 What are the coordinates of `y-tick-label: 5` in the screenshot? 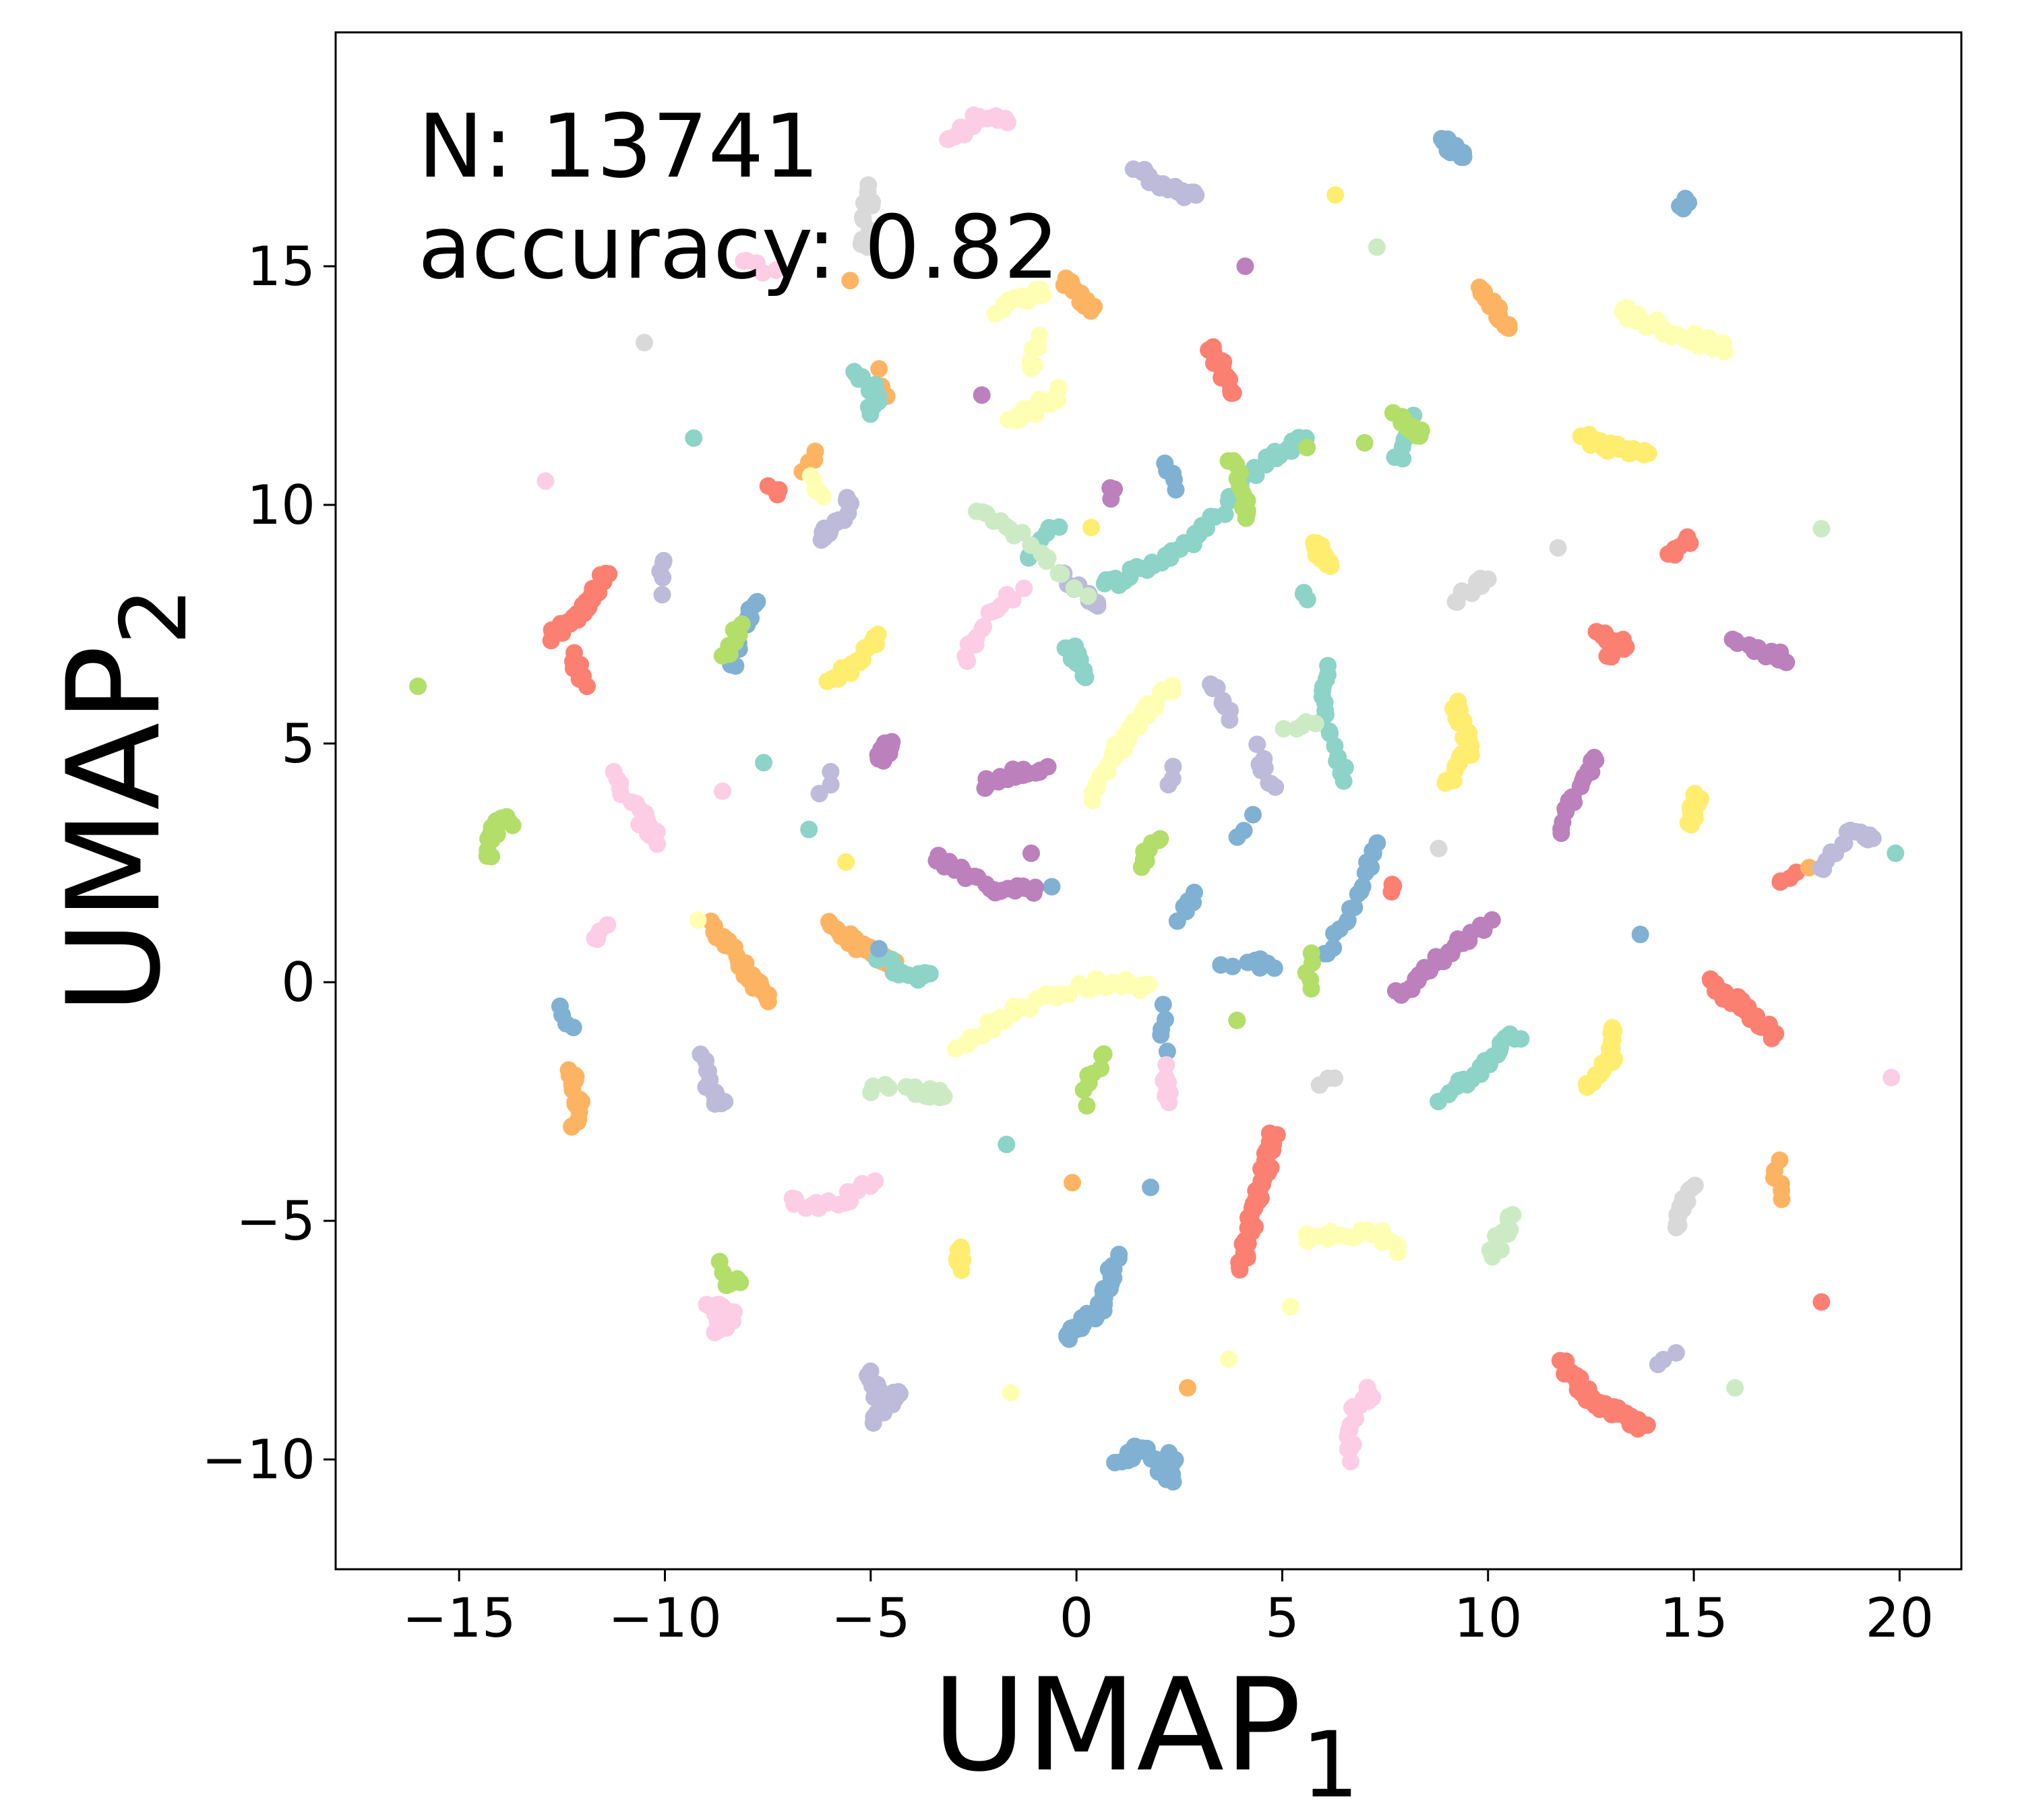 It's located at (298, 743).